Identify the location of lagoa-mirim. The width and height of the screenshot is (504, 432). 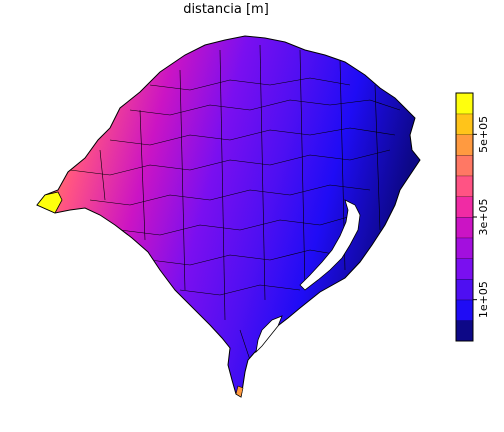
(269, 334).